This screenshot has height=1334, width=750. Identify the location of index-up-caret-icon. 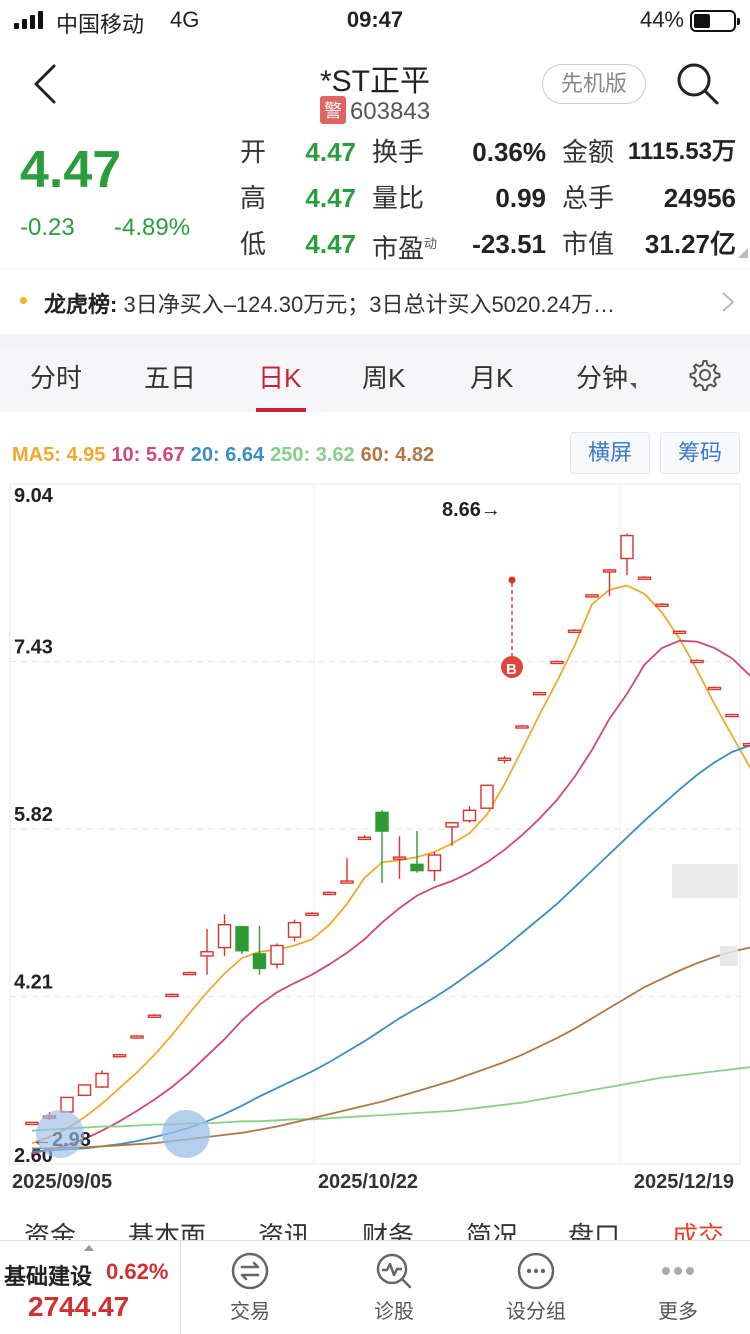
(89, 1248).